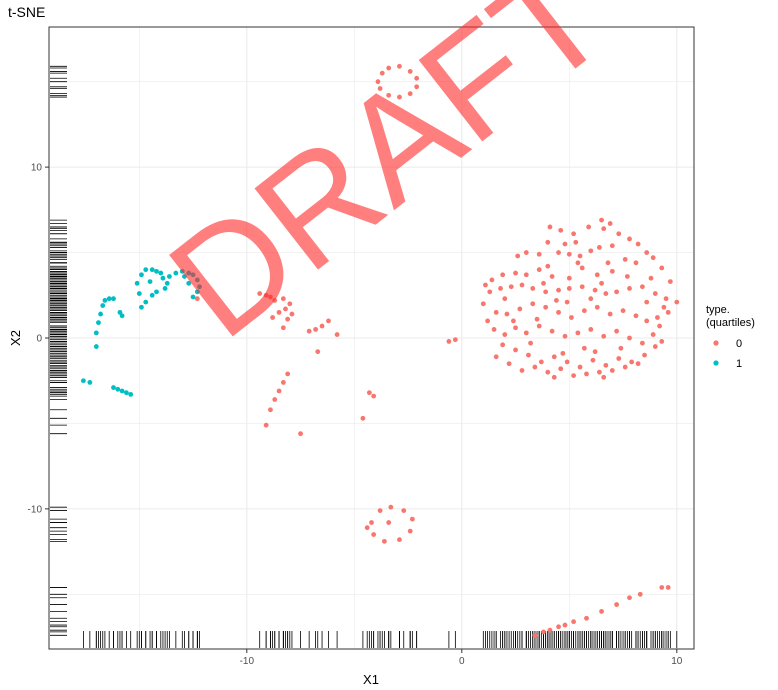 The width and height of the screenshot is (778, 690). What do you see at coordinates (35, 509) in the screenshot?
I see `y-tick-label: -10` at bounding box center [35, 509].